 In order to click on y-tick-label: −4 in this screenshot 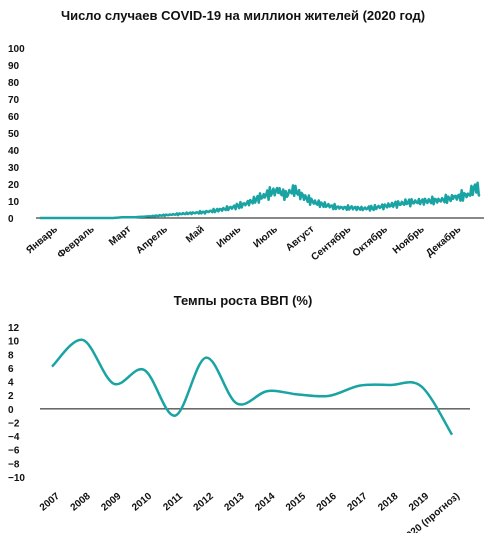, I will do `click(14, 437)`.